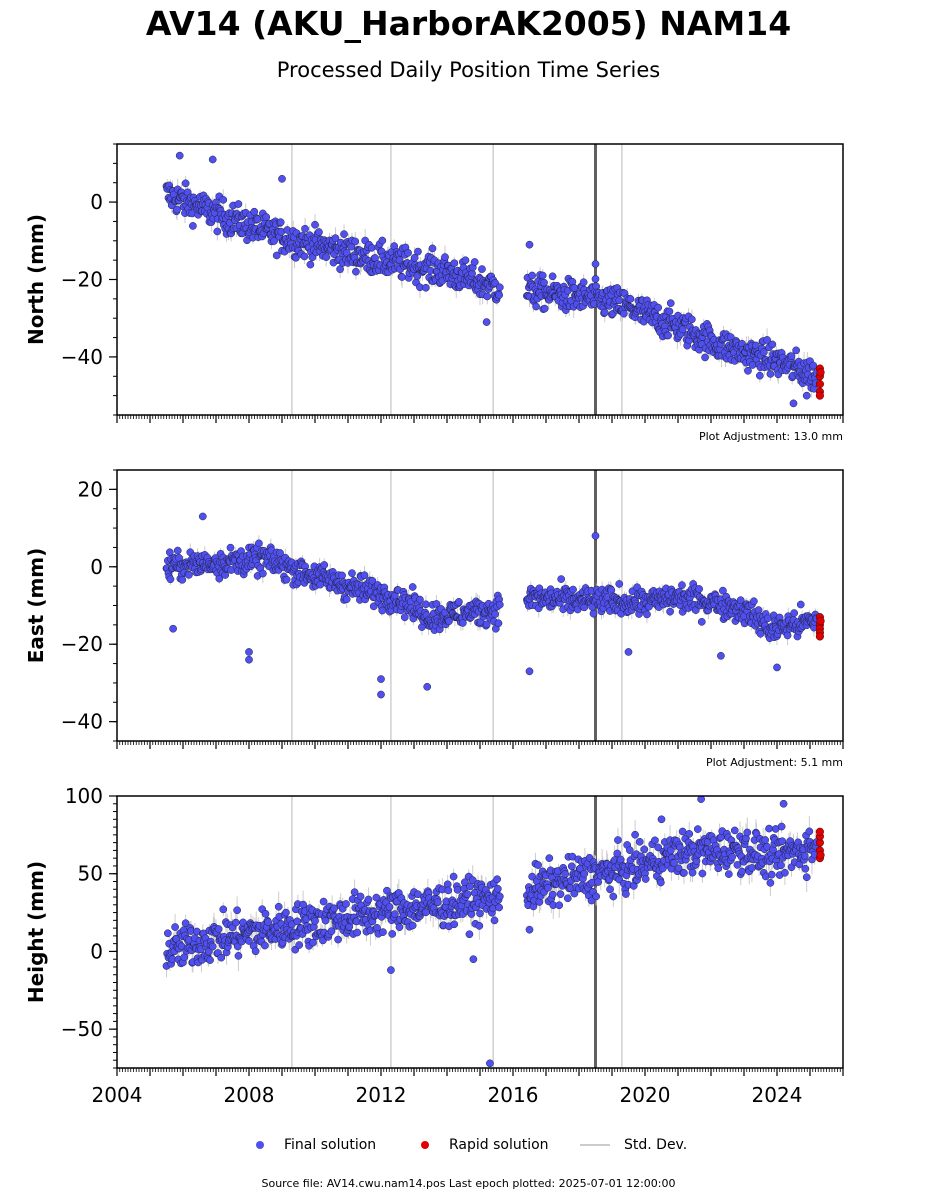 Image resolution: width=937 pixels, height=1200 pixels. I want to click on final-solution-points, so click(491, 605).